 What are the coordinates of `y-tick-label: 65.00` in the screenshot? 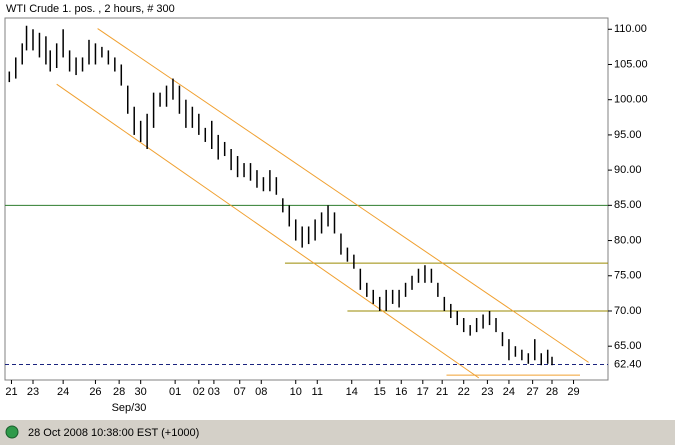 It's located at (628, 346).